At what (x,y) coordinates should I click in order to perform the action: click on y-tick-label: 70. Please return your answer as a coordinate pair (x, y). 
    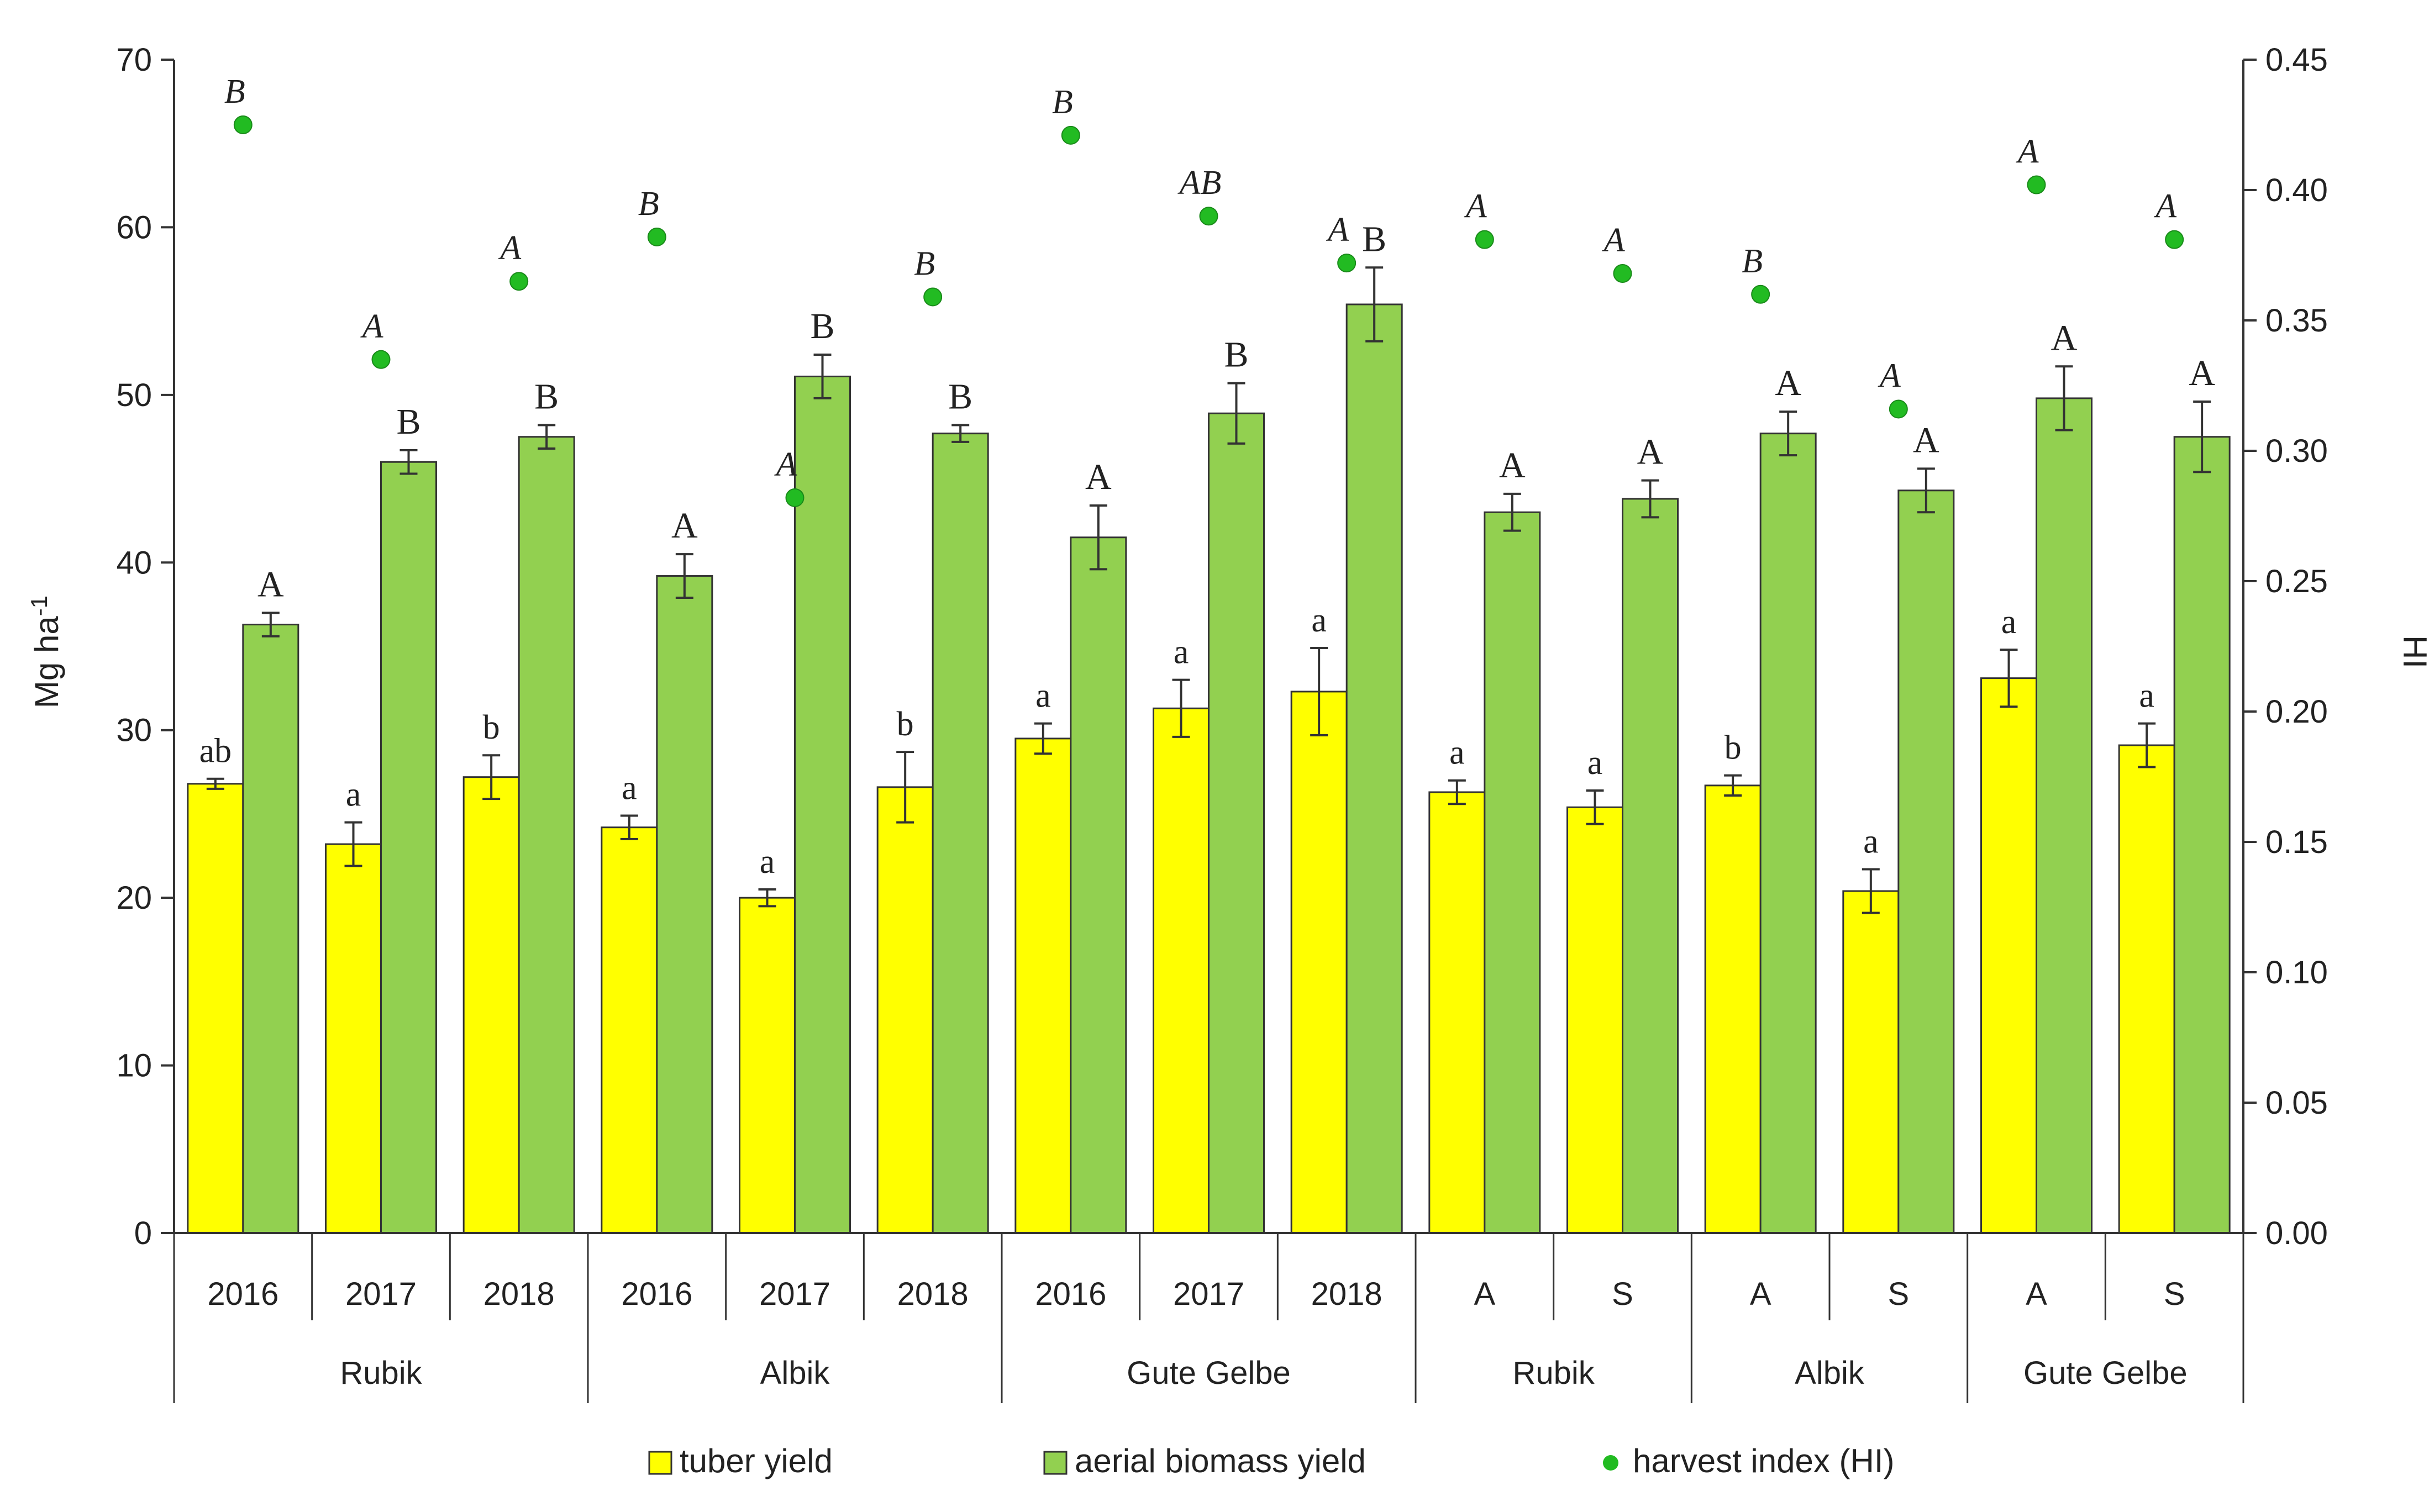
    Looking at the image, I should click on (134, 60).